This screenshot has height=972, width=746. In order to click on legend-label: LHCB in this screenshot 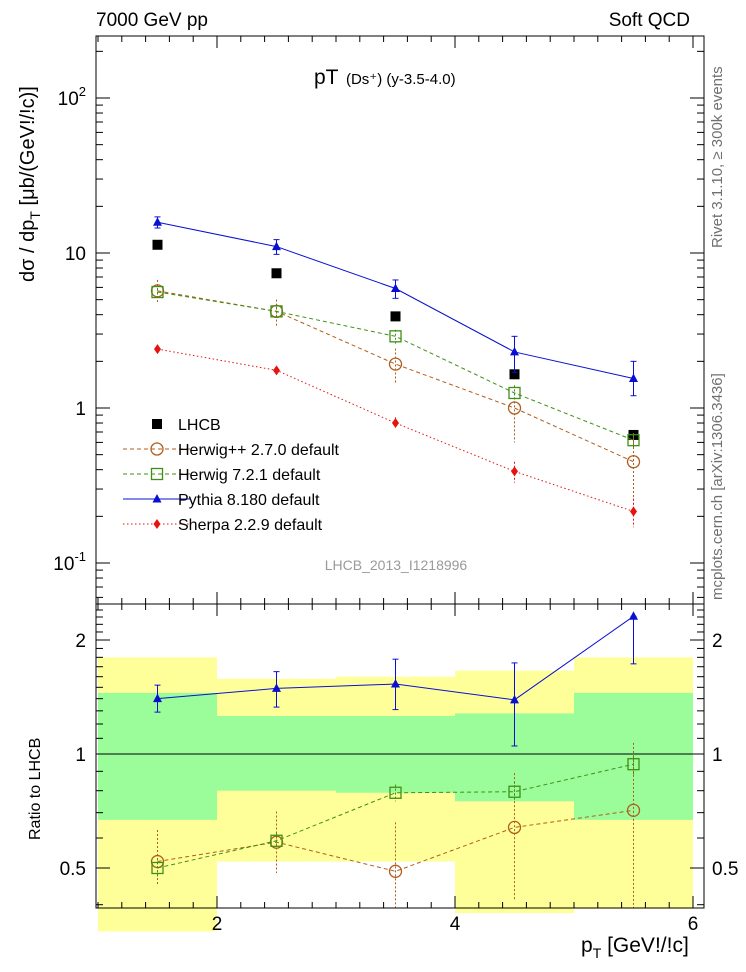, I will do `click(199, 425)`.